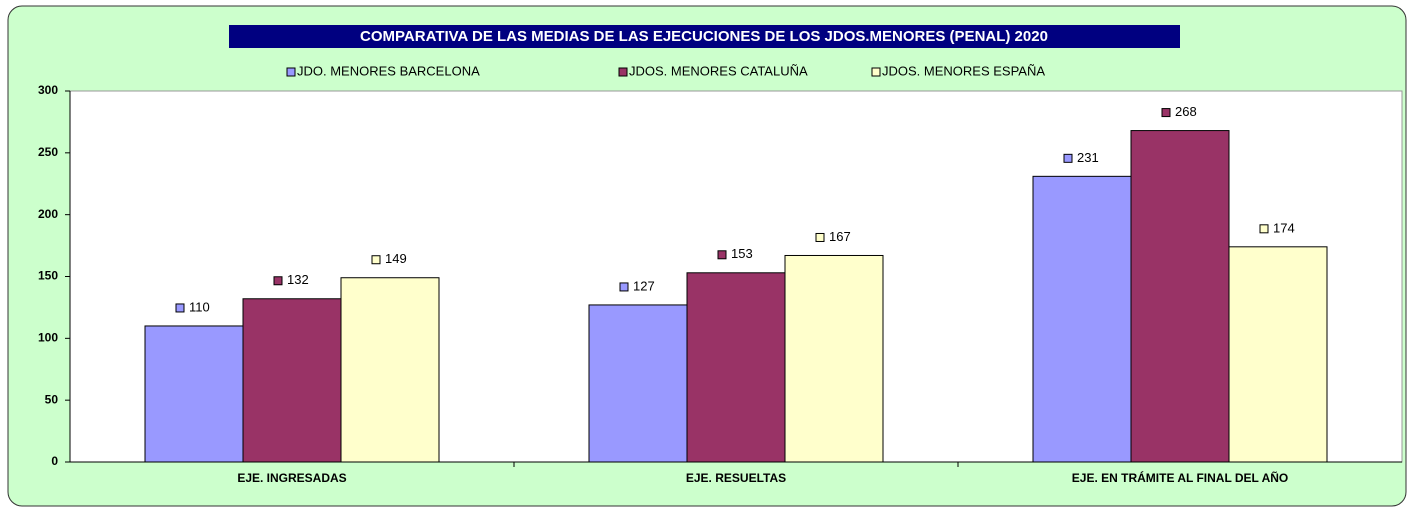  Describe the element at coordinates (1088, 157) in the screenshot. I see `data-label: 231` at that location.